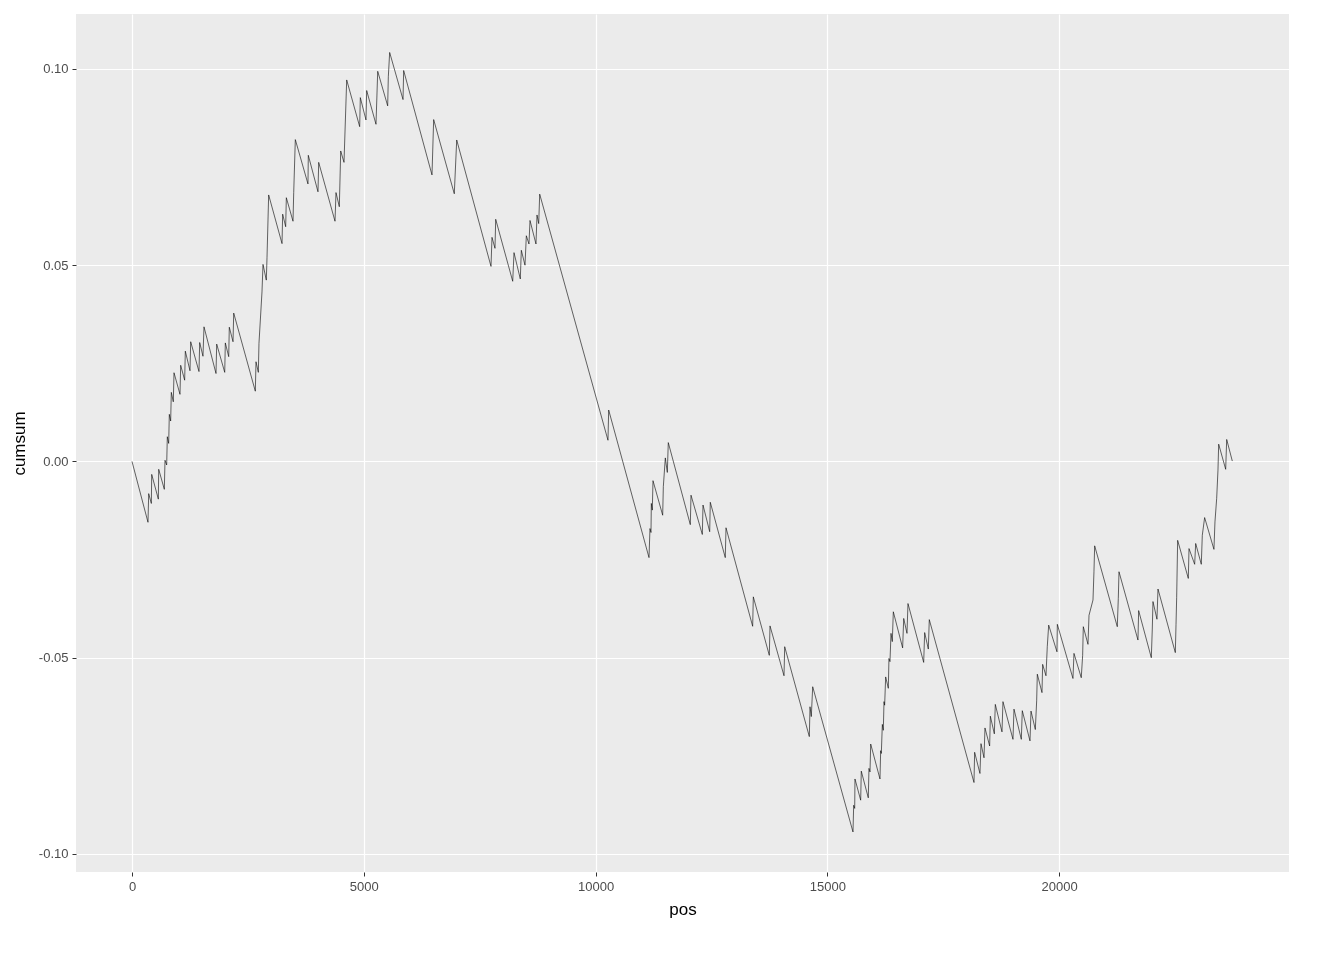 Image resolution: width=1344 pixels, height=960 pixels. Describe the element at coordinates (56, 265) in the screenshot. I see `y-tick-label: 0.05` at that location.